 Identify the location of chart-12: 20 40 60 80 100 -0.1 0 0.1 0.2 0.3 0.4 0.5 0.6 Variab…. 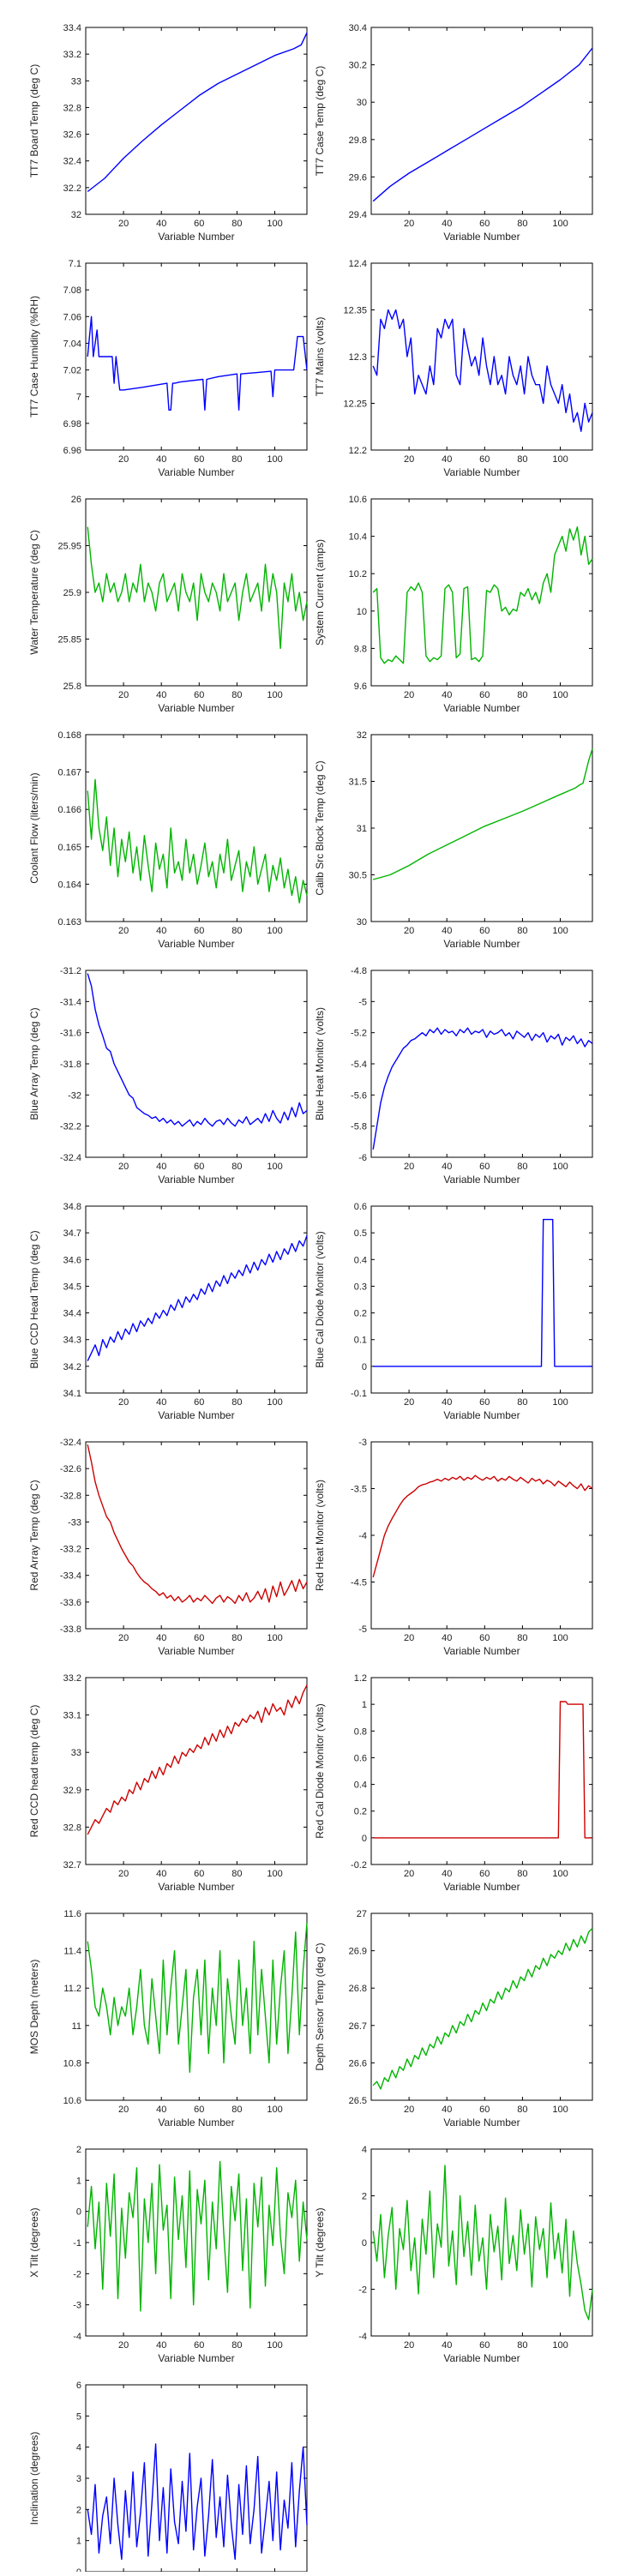
(453, 1311).